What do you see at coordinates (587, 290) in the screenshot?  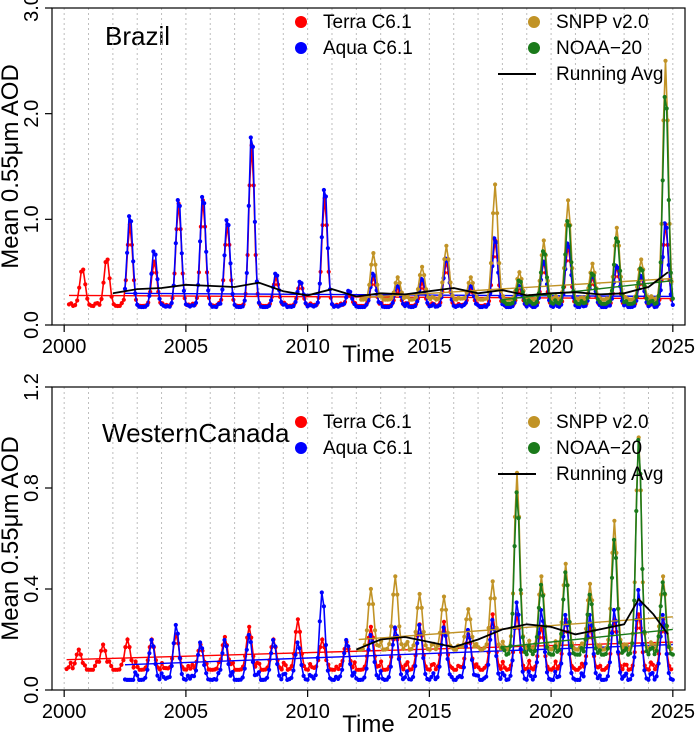 I see `noaa-20-trend-line` at bounding box center [587, 290].